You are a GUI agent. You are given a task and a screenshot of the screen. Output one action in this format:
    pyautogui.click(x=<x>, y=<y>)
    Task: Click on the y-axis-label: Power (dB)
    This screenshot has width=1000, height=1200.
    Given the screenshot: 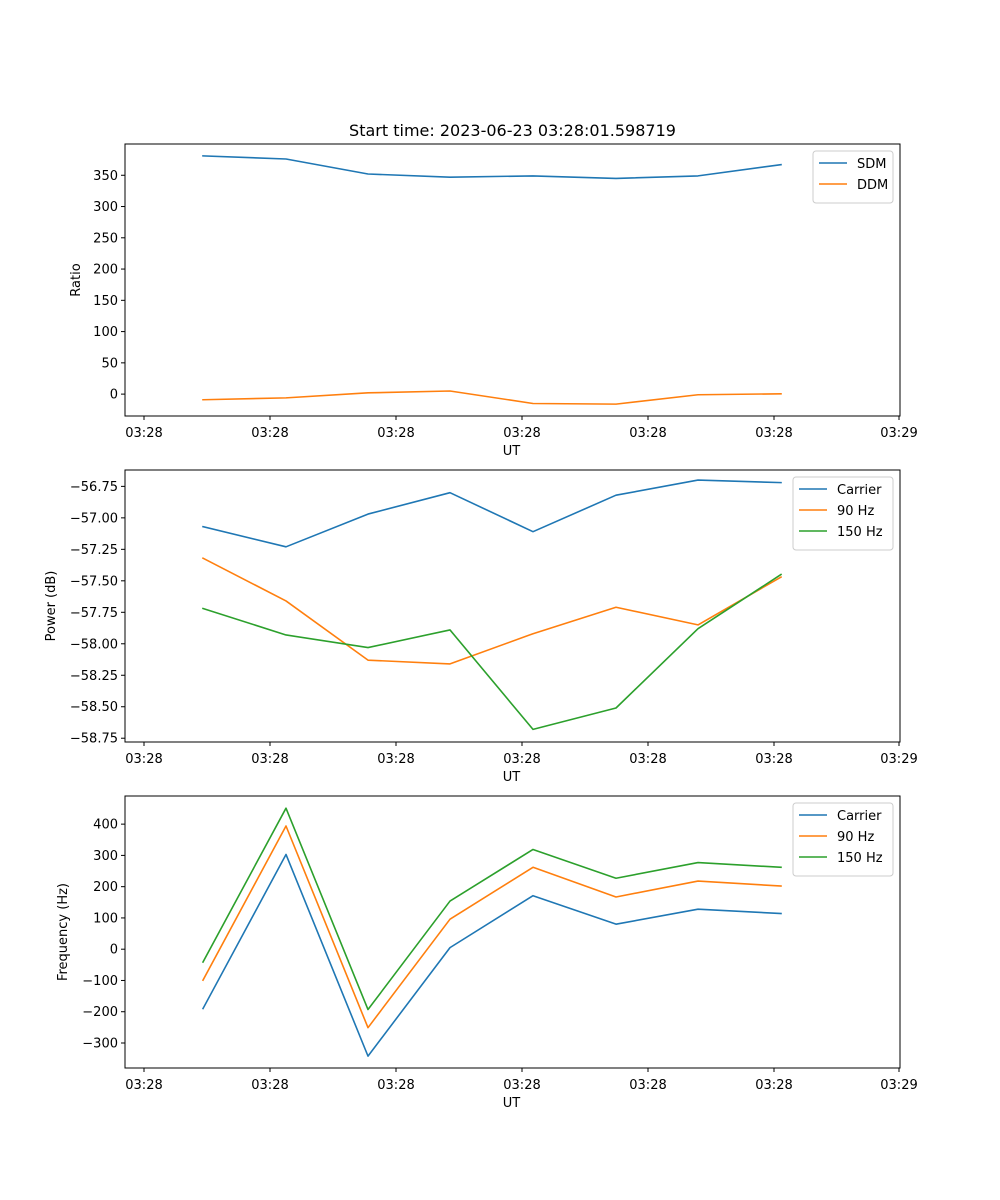 What is the action you would take?
    pyautogui.click(x=51, y=606)
    